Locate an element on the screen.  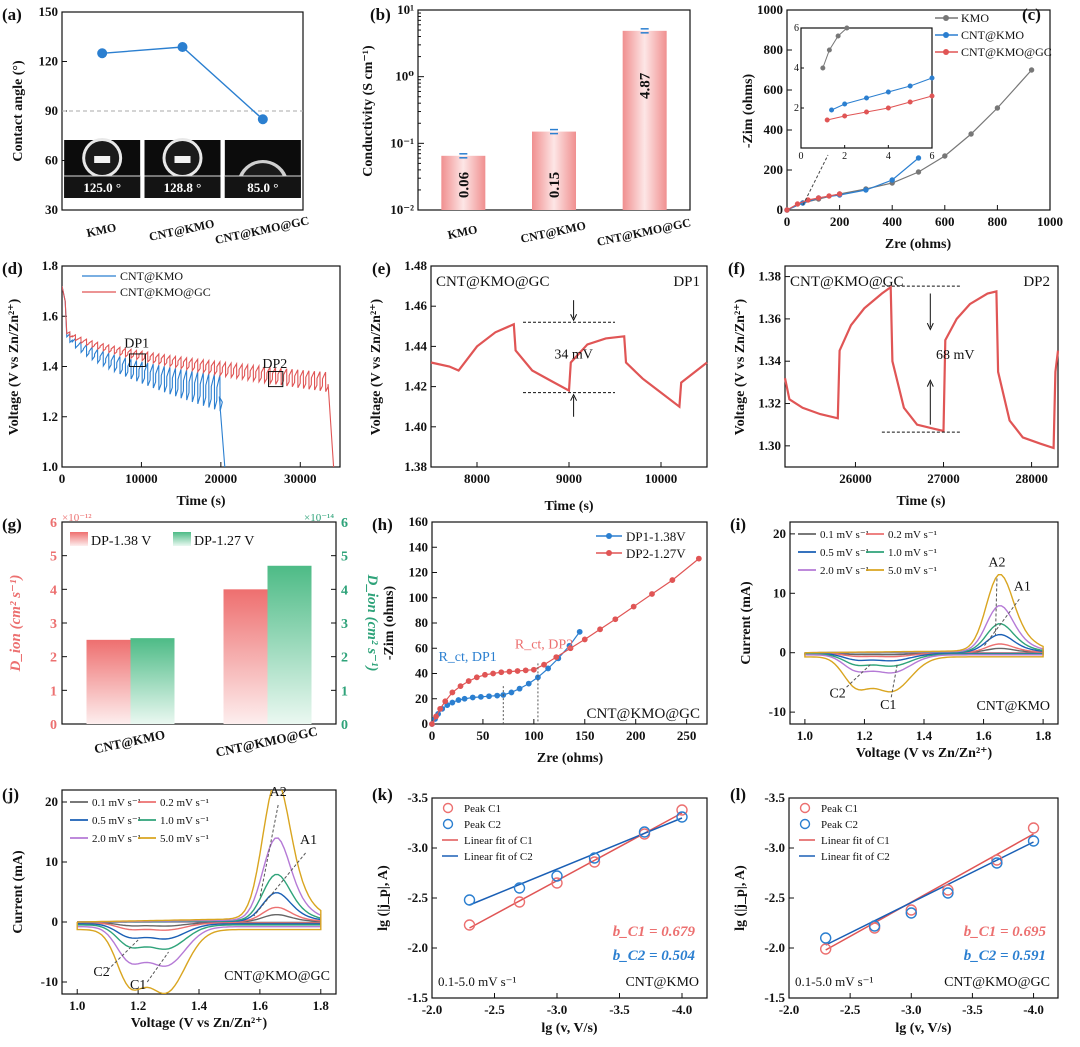
legend-label: DP2-1.27V is located at coordinates (656, 553).